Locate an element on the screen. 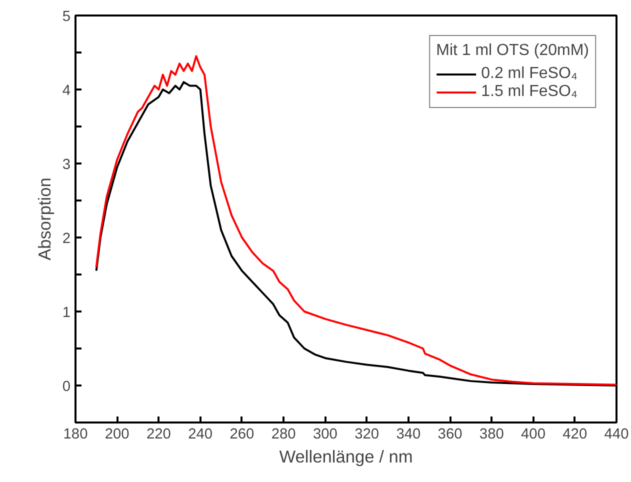 Image resolution: width=631 pixels, height=482 pixels. x-tick-label: 240 is located at coordinates (200, 434).